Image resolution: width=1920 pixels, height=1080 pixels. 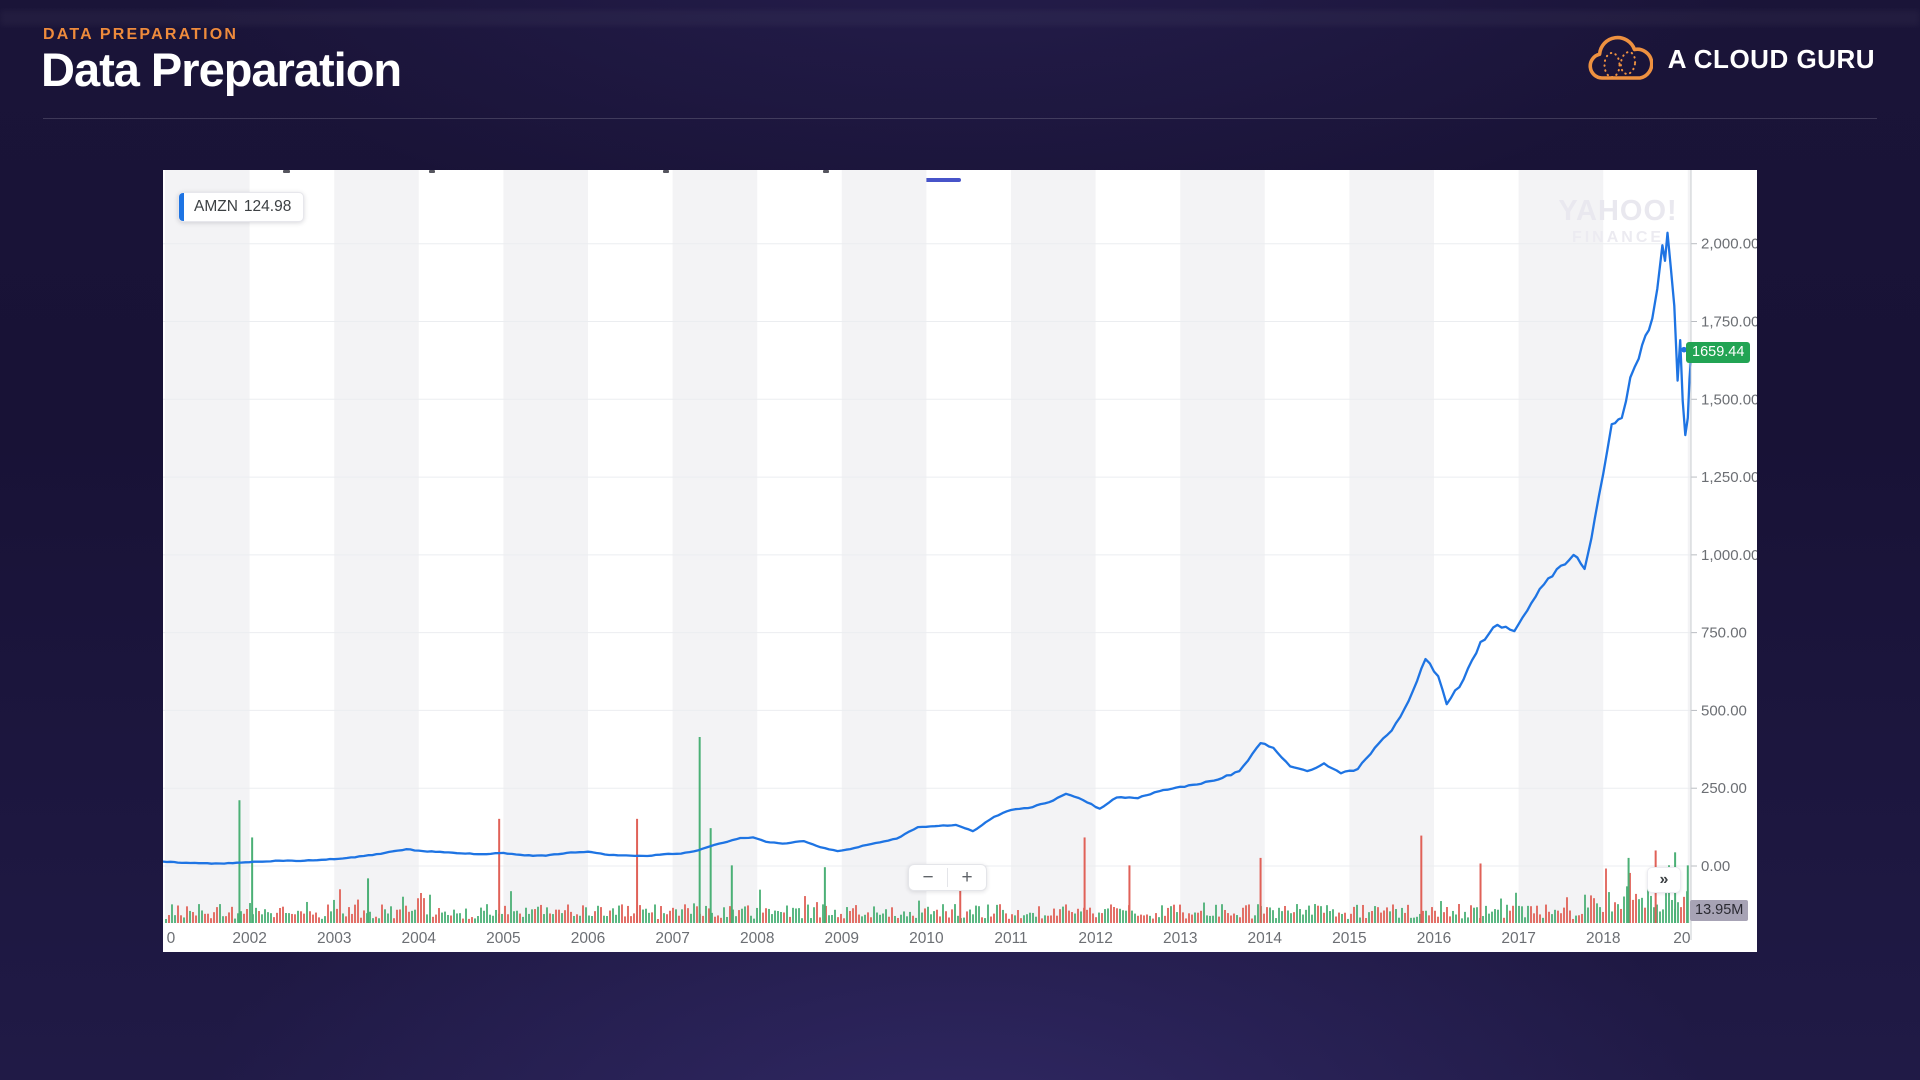 I want to click on pan-right-button: », so click(x=1664, y=880).